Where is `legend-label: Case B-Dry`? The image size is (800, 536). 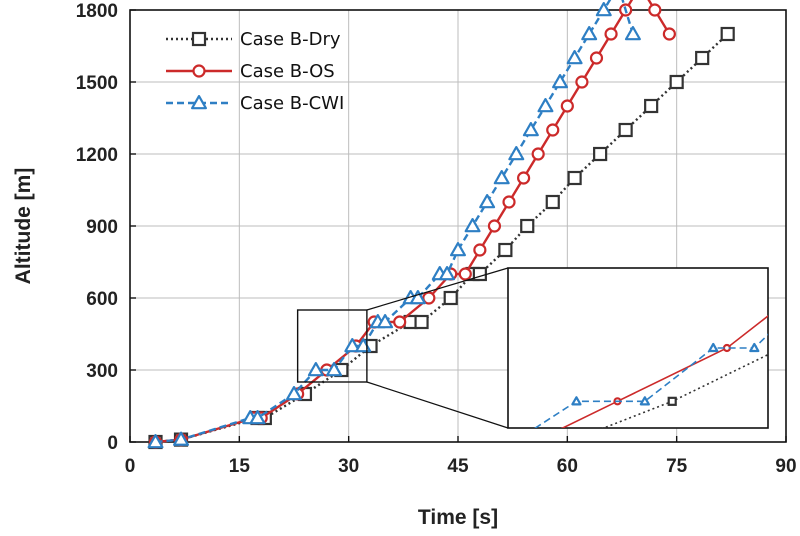 legend-label: Case B-Dry is located at coordinates (290, 39).